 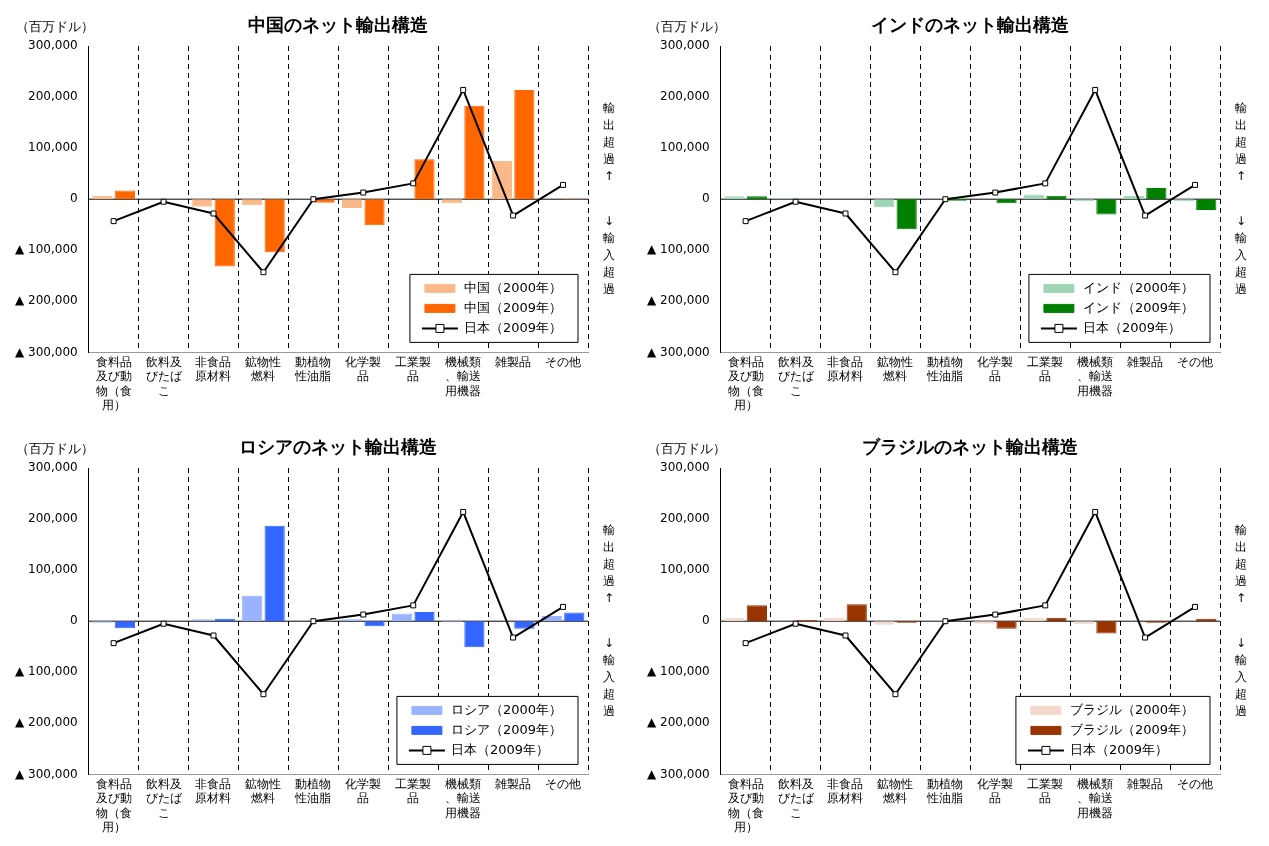 I want to click on legend-label: ブラジル（2000年）, so click(x=1132, y=709).